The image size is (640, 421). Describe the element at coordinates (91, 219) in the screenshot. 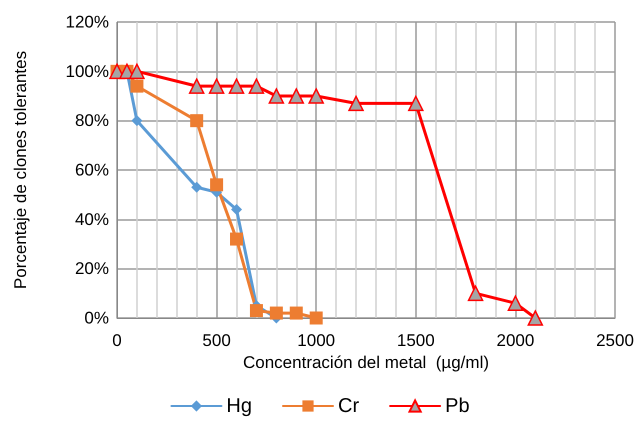

I see `y-tick-label: 40%` at that location.